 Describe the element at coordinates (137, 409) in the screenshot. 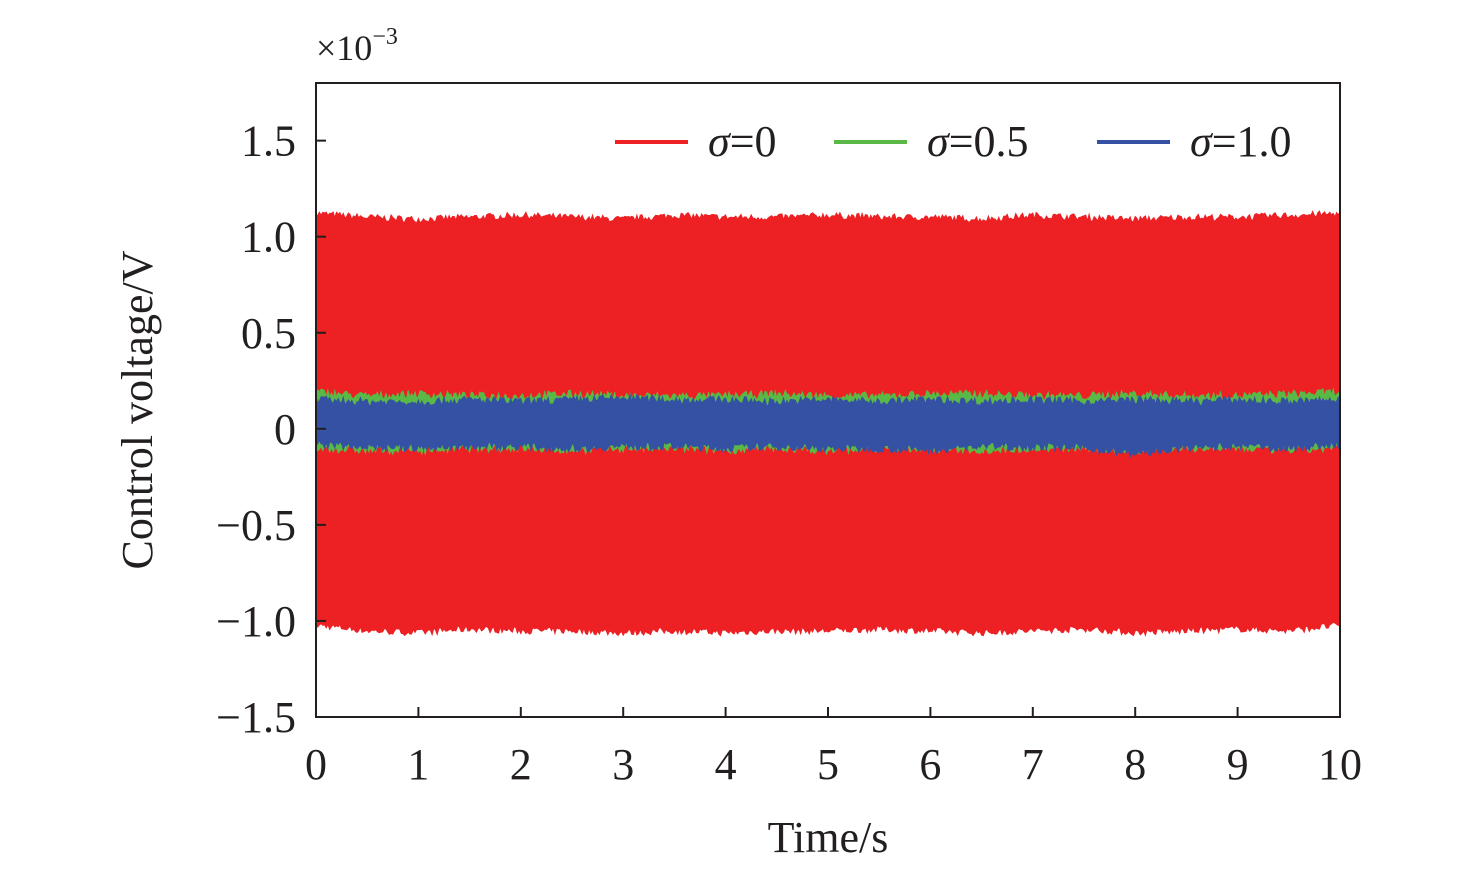

I see `y-axis-label: Control voltage/V` at that location.